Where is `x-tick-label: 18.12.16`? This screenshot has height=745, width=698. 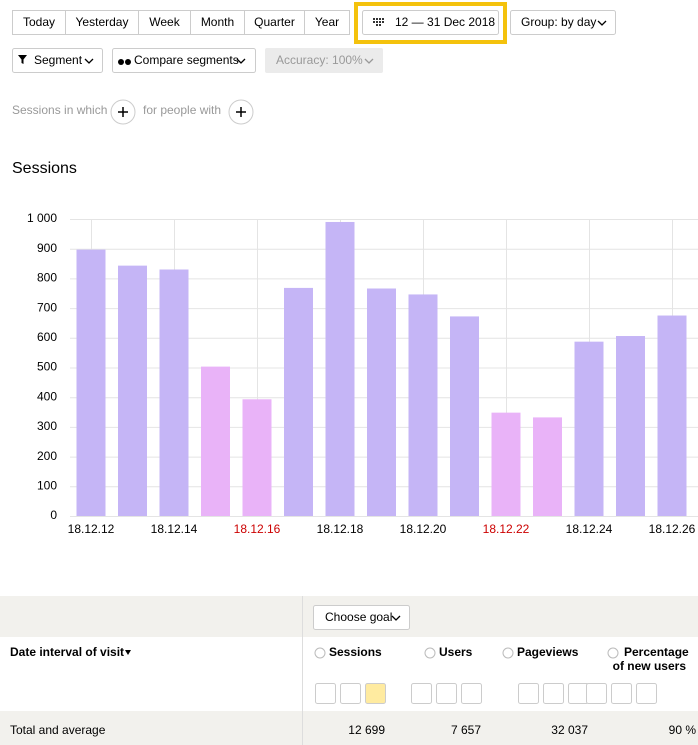 x-tick-label: 18.12.16 is located at coordinates (257, 529).